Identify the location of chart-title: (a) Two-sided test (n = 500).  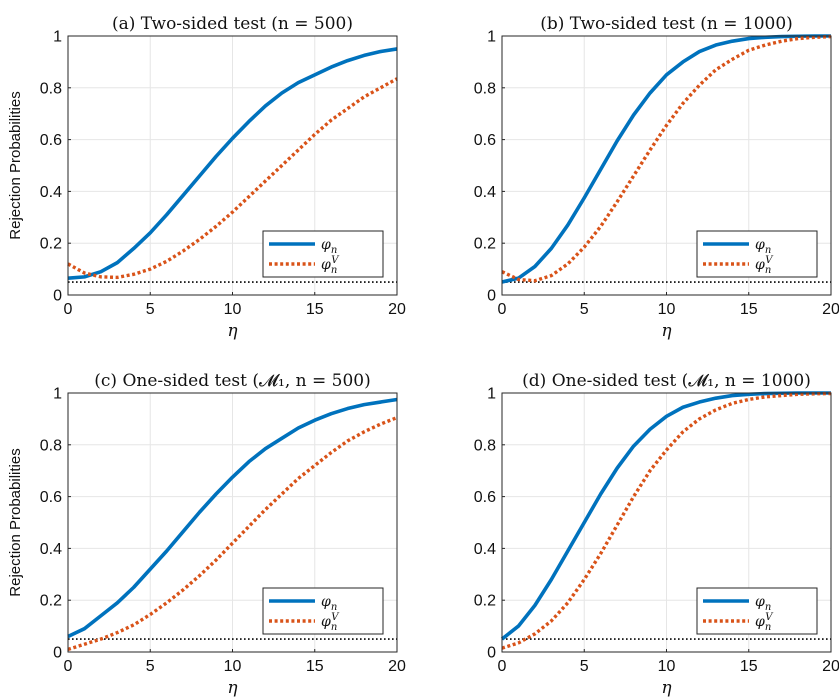
(232, 24).